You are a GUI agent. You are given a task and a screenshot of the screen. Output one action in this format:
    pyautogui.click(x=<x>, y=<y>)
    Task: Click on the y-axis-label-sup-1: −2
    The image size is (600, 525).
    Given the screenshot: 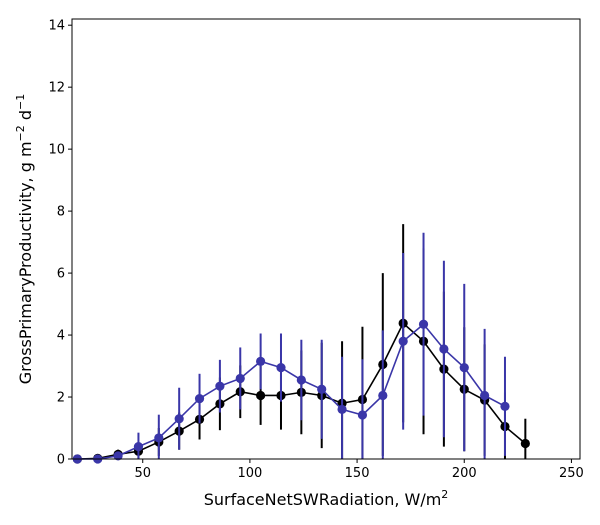 What is the action you would take?
    pyautogui.click(x=20, y=133)
    